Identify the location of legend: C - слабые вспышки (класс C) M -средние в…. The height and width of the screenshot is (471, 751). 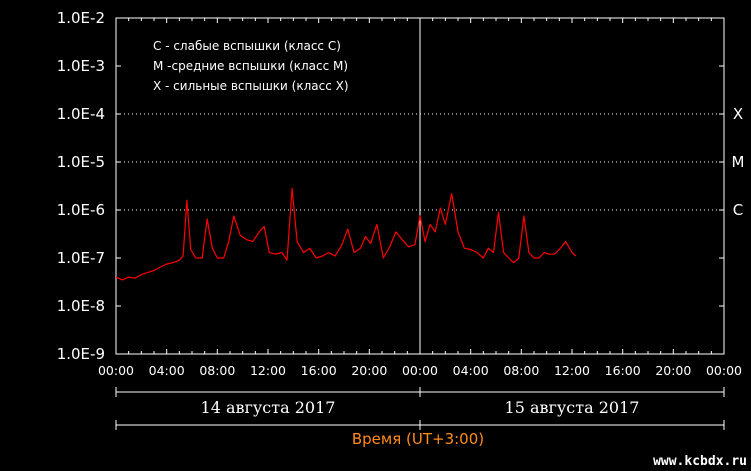
(251, 66).